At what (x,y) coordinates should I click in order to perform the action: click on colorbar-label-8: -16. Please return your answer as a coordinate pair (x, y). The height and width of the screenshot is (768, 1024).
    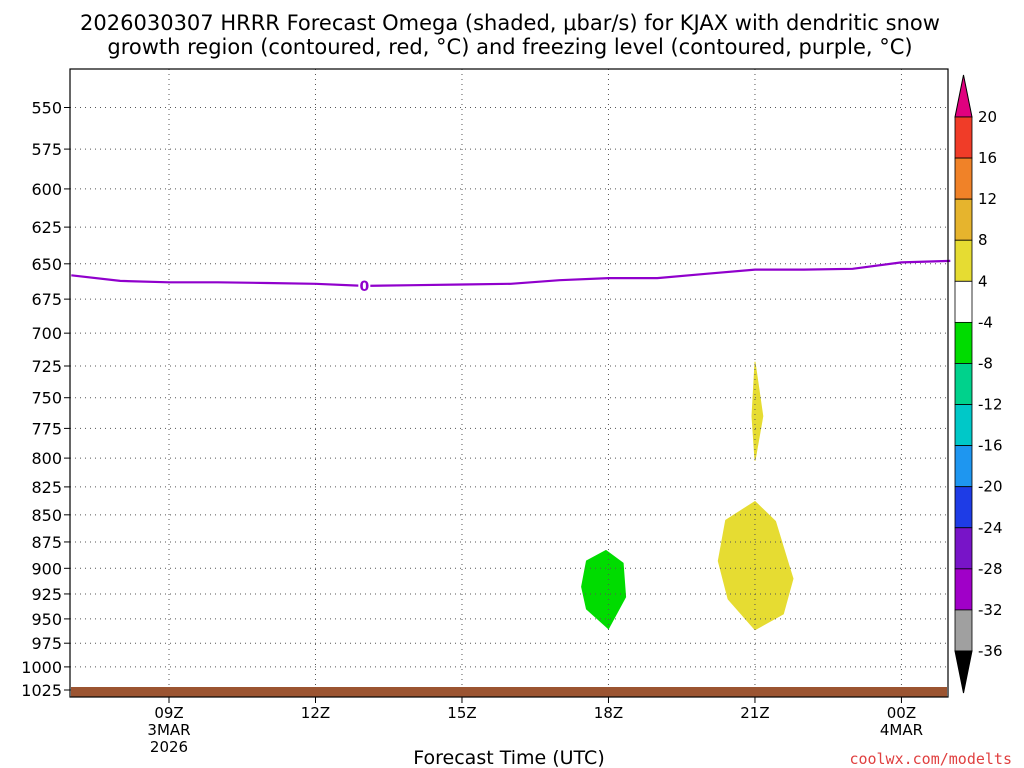
    Looking at the image, I should click on (990, 446).